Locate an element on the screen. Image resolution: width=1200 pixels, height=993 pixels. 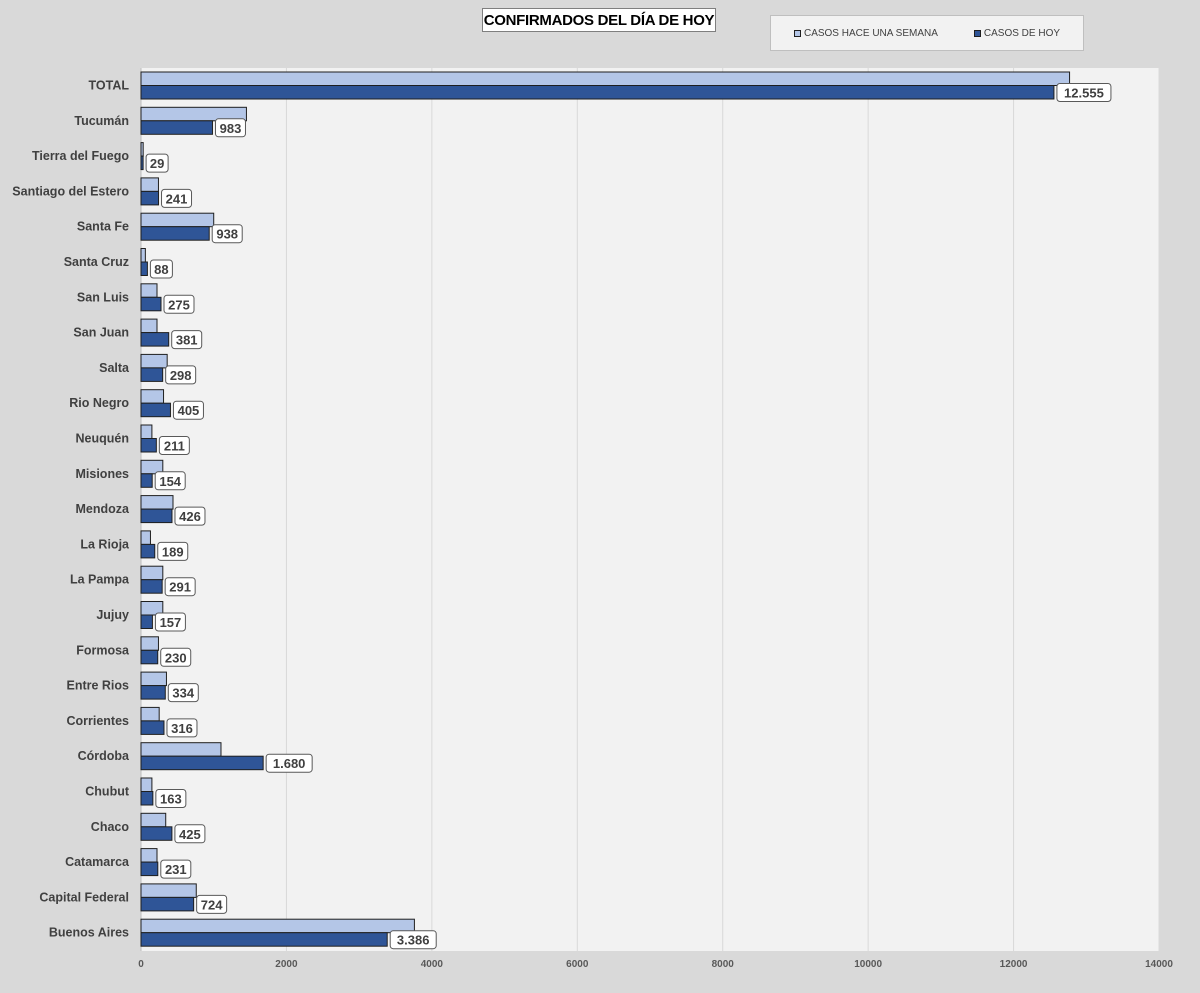
data-label: 298 is located at coordinates (181, 375).